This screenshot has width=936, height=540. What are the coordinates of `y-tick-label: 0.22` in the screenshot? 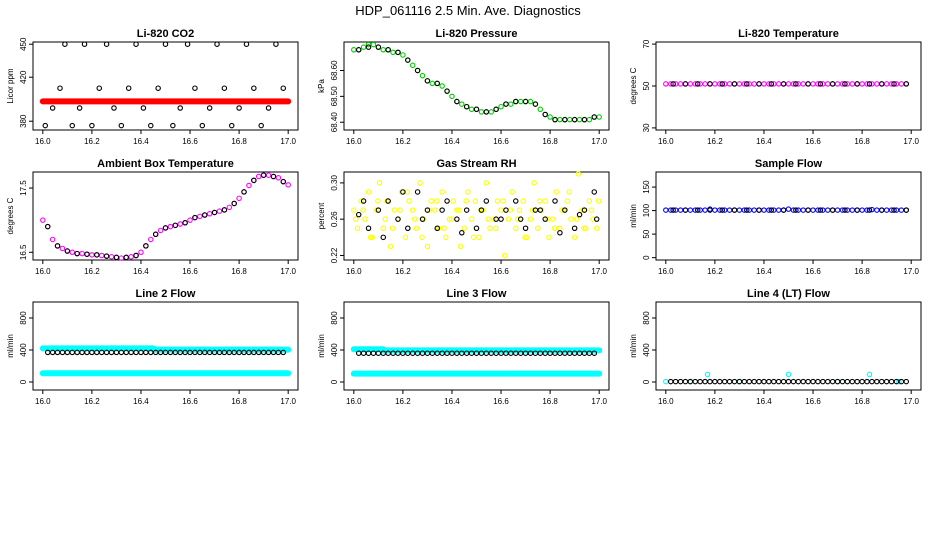 It's located at (334, 255).